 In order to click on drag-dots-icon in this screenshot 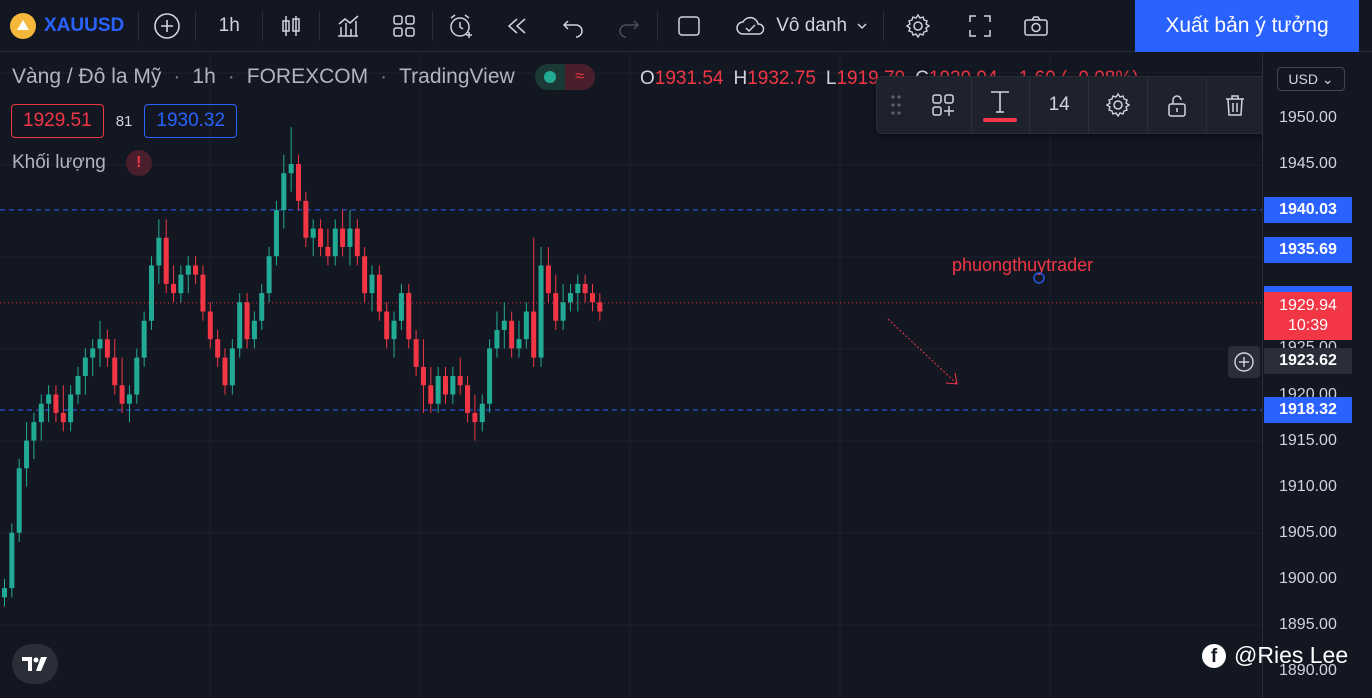, I will do `click(896, 105)`.